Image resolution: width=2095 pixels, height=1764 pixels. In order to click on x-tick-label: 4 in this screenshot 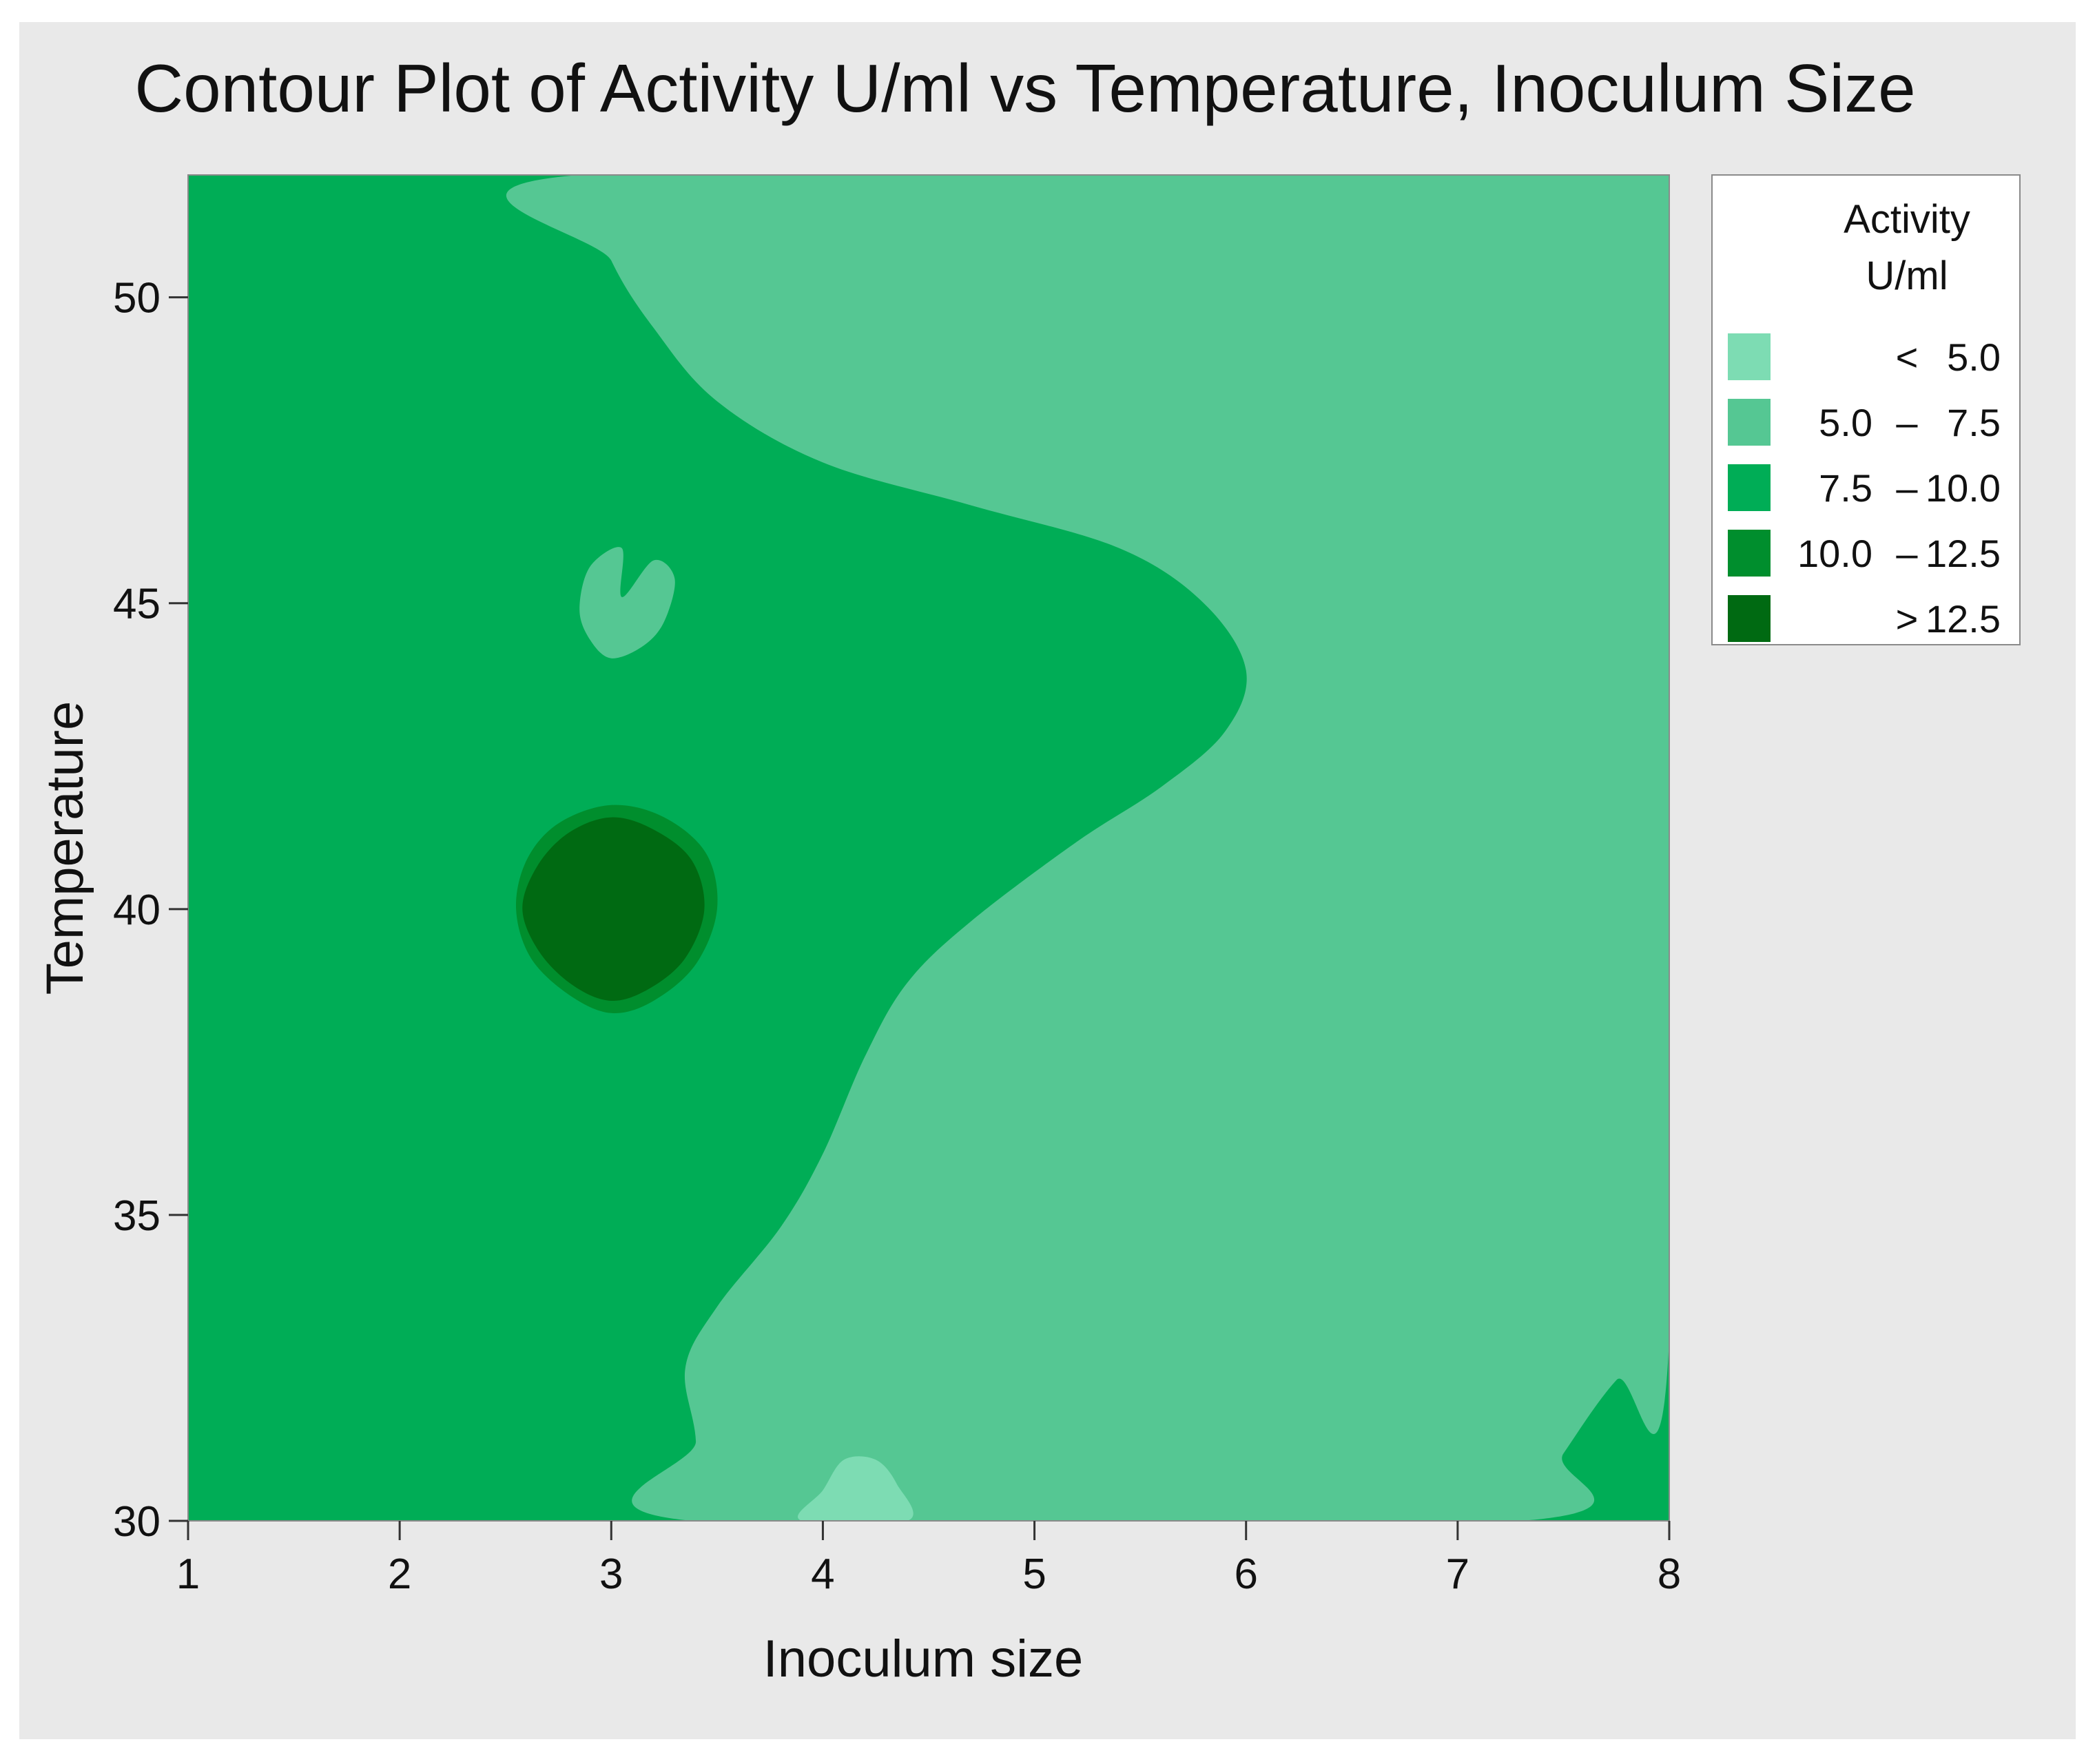, I will do `click(822, 1574)`.